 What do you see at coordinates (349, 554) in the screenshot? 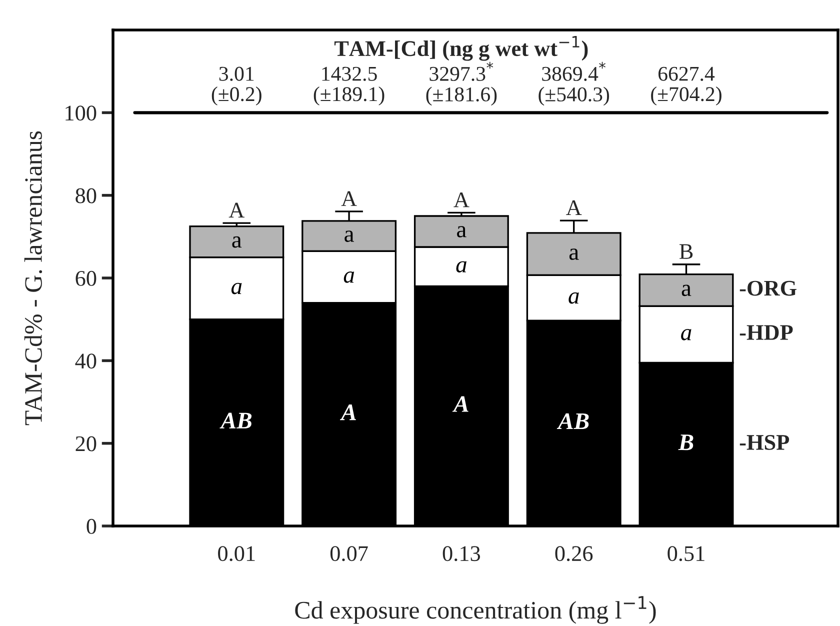
I see `x-tick-label: 0.07` at bounding box center [349, 554].